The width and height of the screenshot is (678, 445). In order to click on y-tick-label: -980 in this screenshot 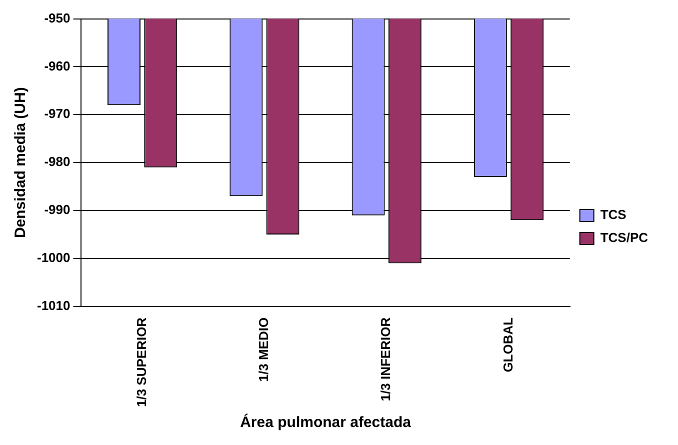, I will do `click(57, 162)`.